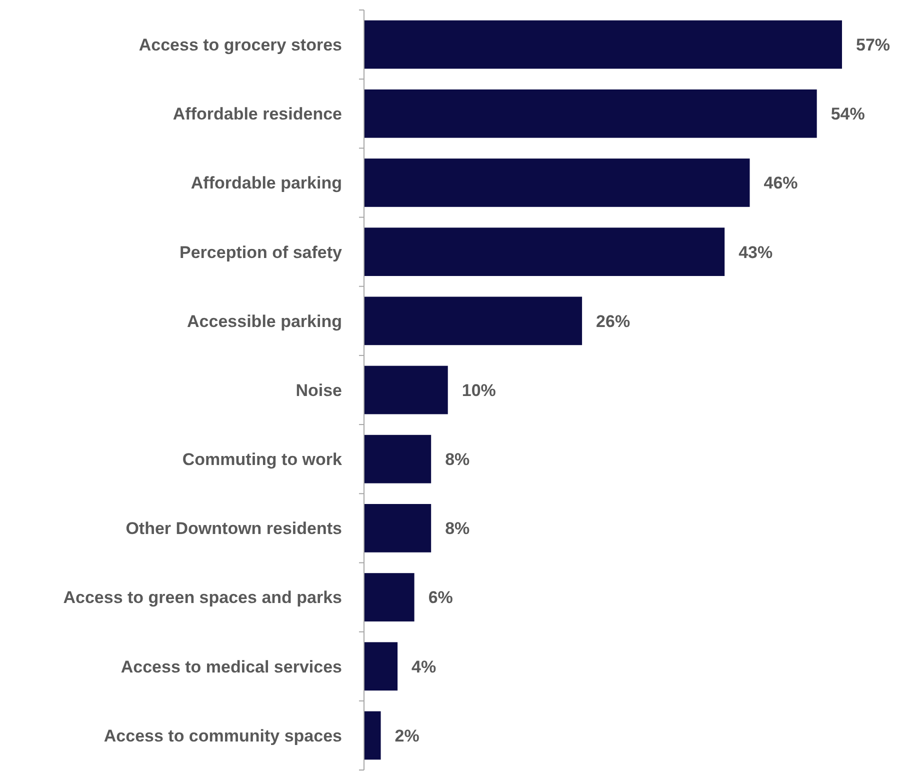 This screenshot has height=771, width=901. Describe the element at coordinates (240, 44) in the screenshot. I see `y-tick-label: Access to grocery stores` at that location.